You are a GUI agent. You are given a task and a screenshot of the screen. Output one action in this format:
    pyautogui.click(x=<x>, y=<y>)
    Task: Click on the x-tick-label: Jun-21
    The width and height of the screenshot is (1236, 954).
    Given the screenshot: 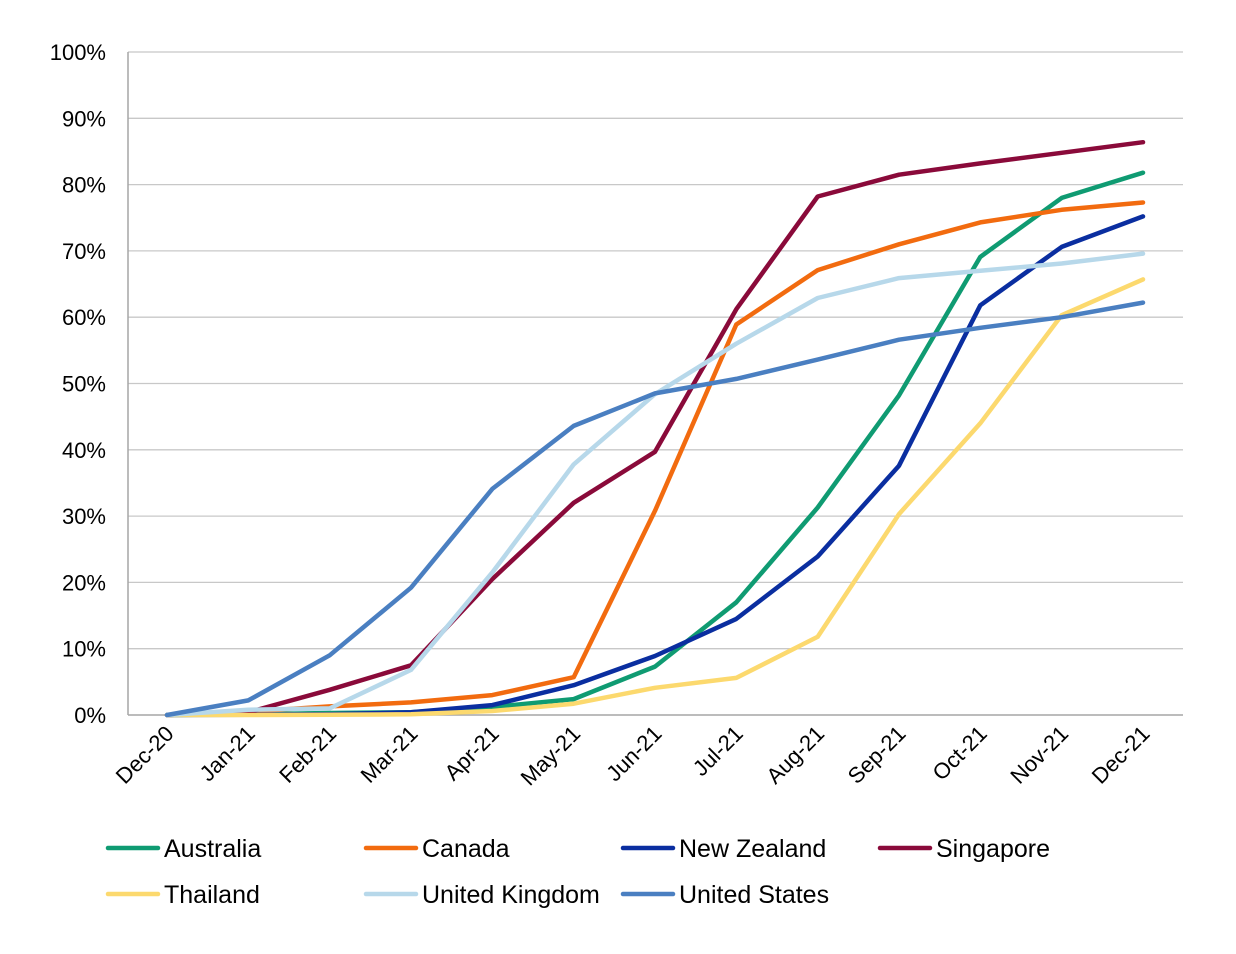 What is the action you would take?
    pyautogui.click(x=633, y=753)
    